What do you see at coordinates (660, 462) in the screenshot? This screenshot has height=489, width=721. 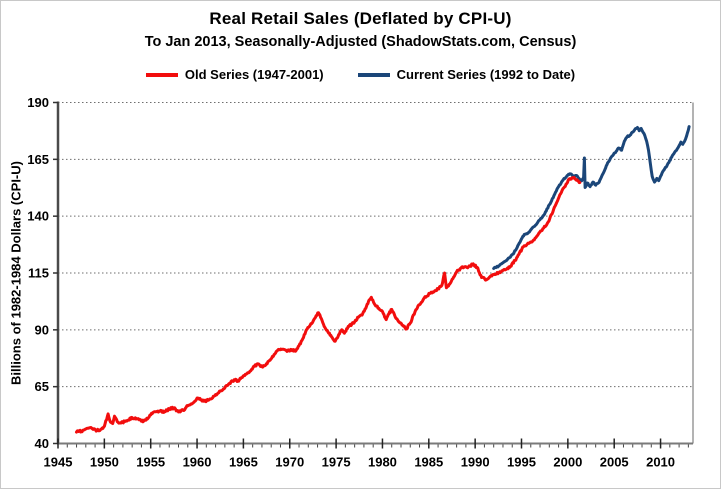 I see `x-tick-label: 2010` at bounding box center [660, 462].